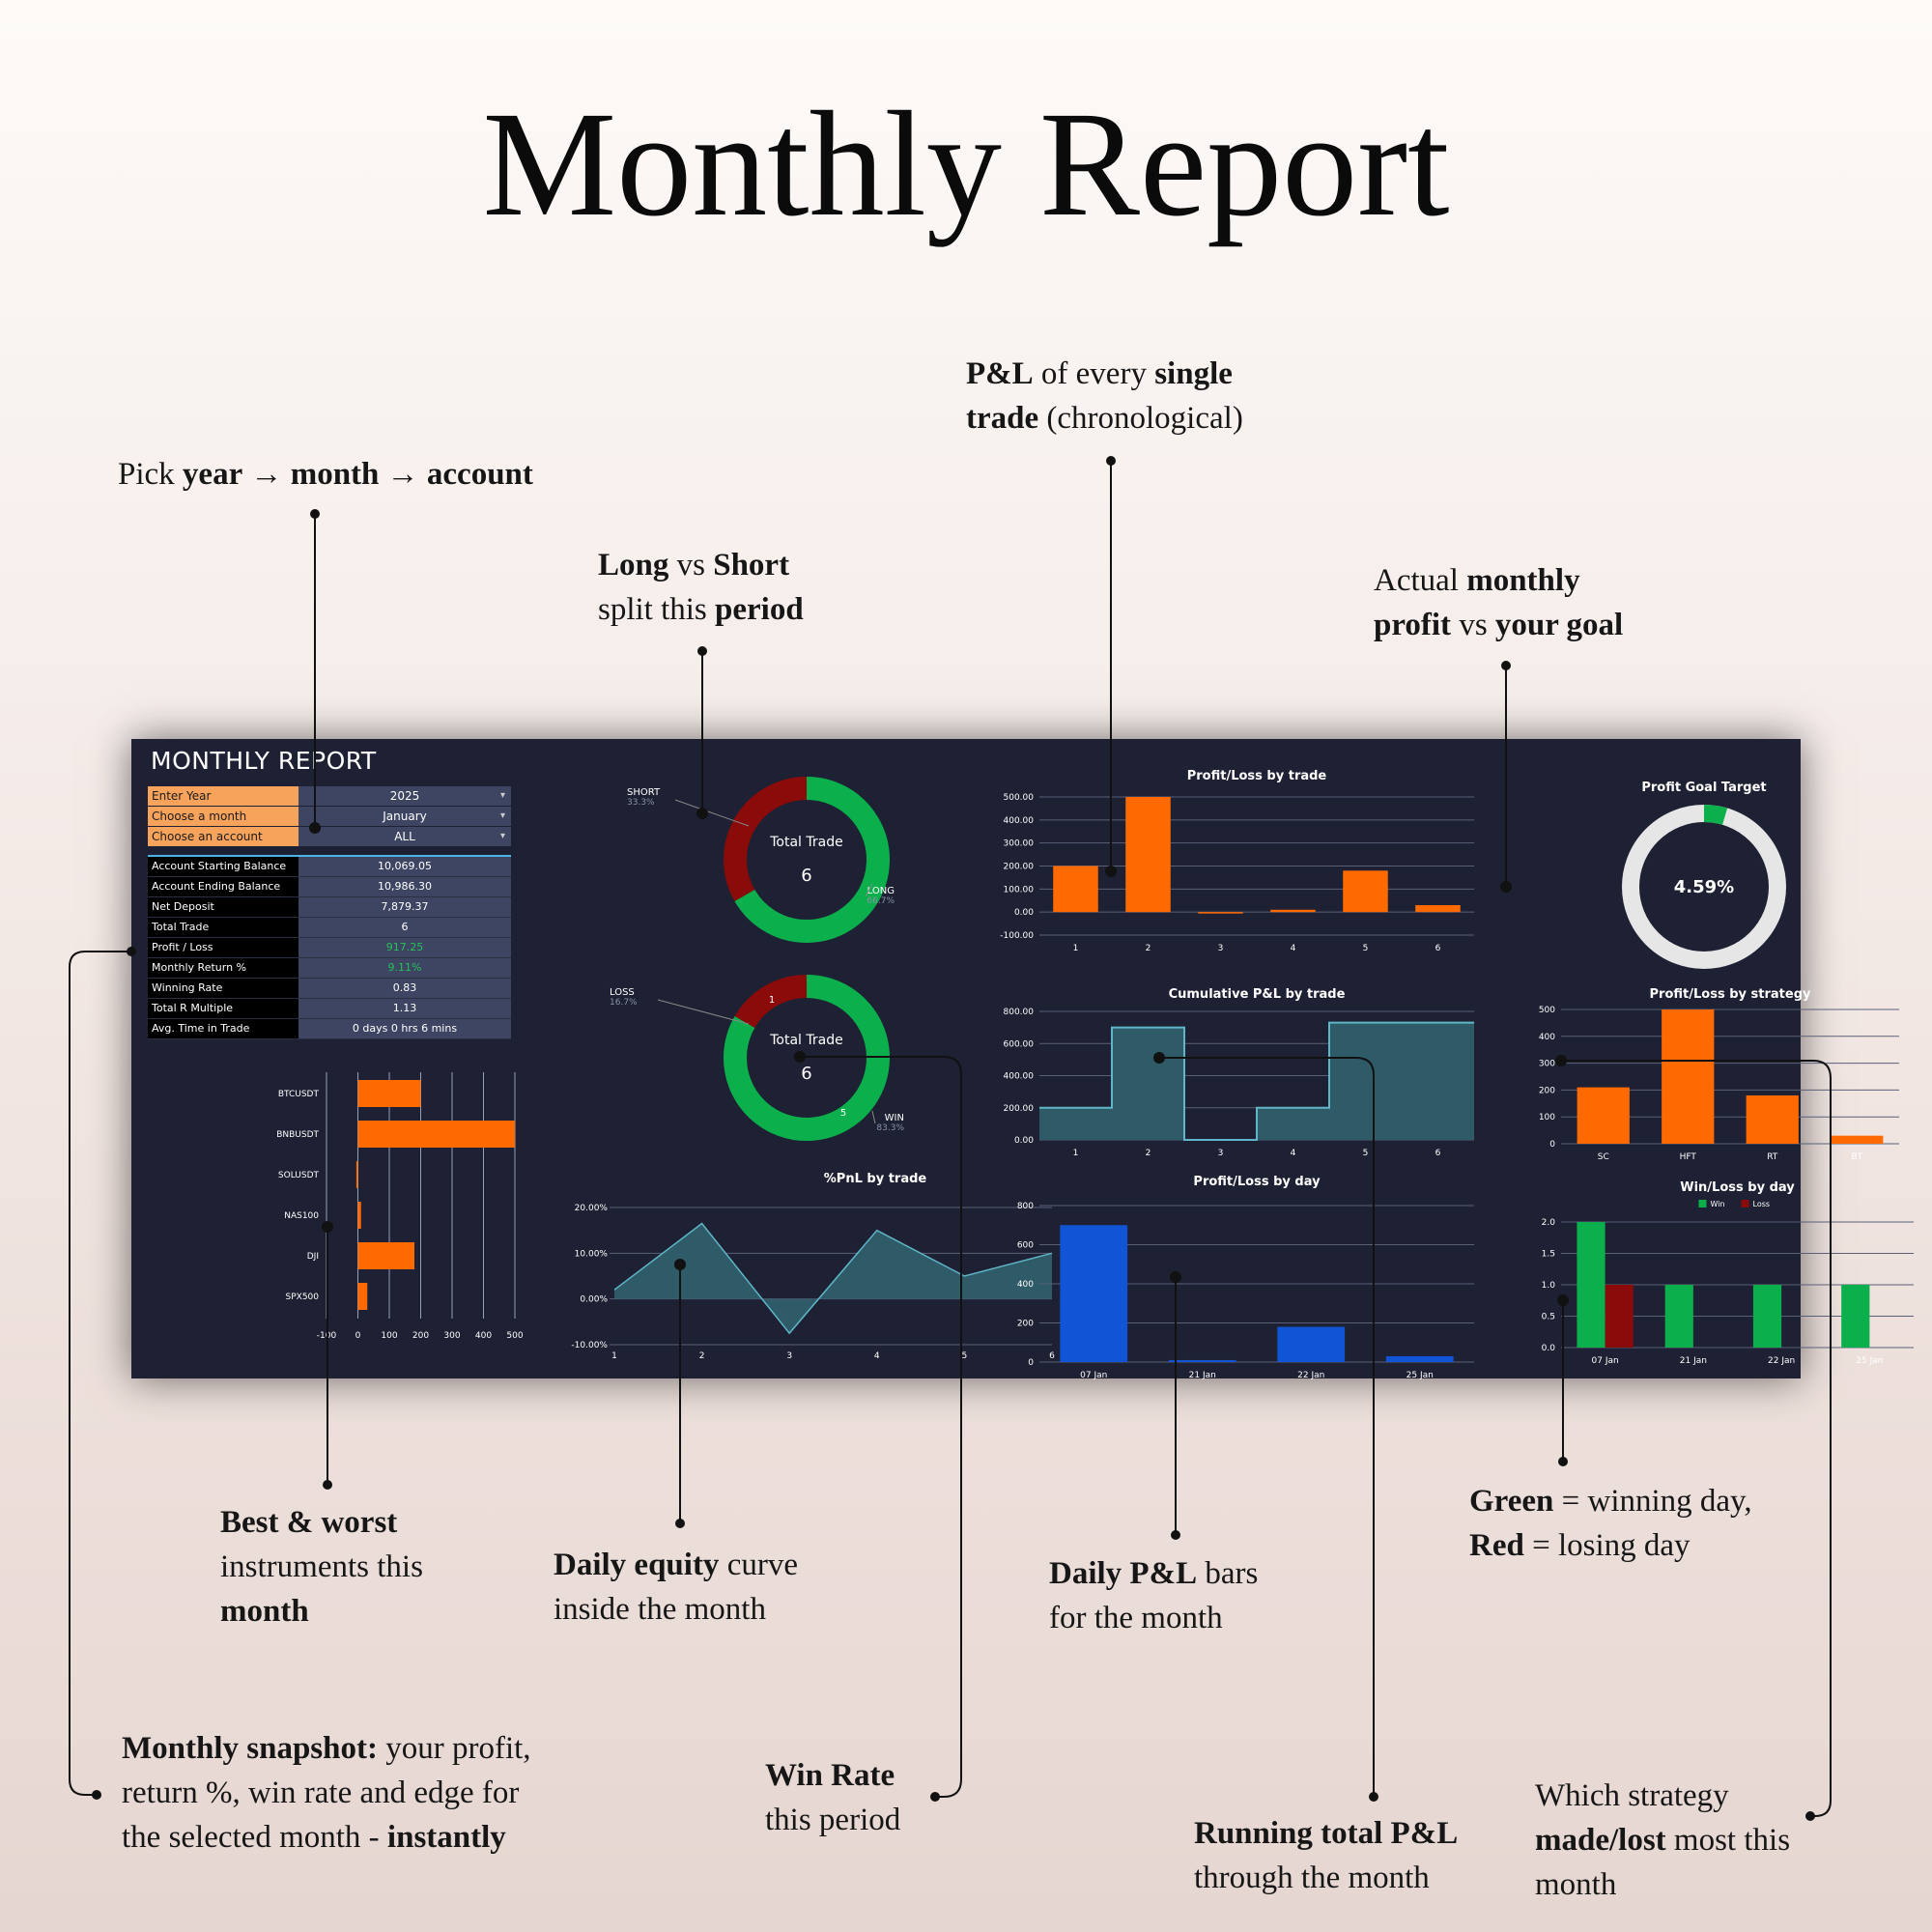 The image size is (1932, 1932). What do you see at coordinates (1025, 1206) in the screenshot?
I see `y-tick-label: 800` at bounding box center [1025, 1206].